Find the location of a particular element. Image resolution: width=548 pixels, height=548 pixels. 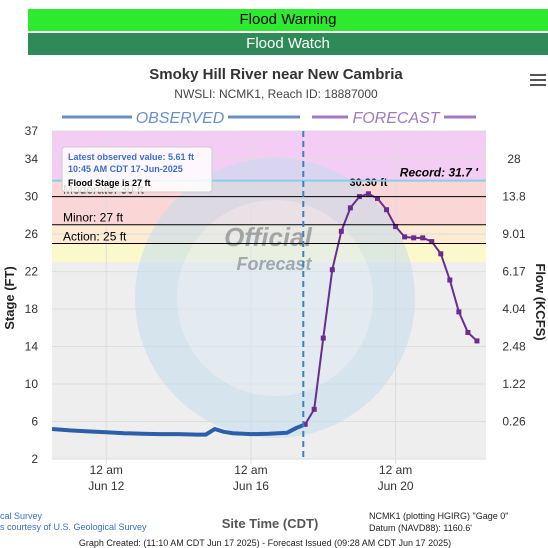

y-tick-label: 22 is located at coordinates (32, 272).